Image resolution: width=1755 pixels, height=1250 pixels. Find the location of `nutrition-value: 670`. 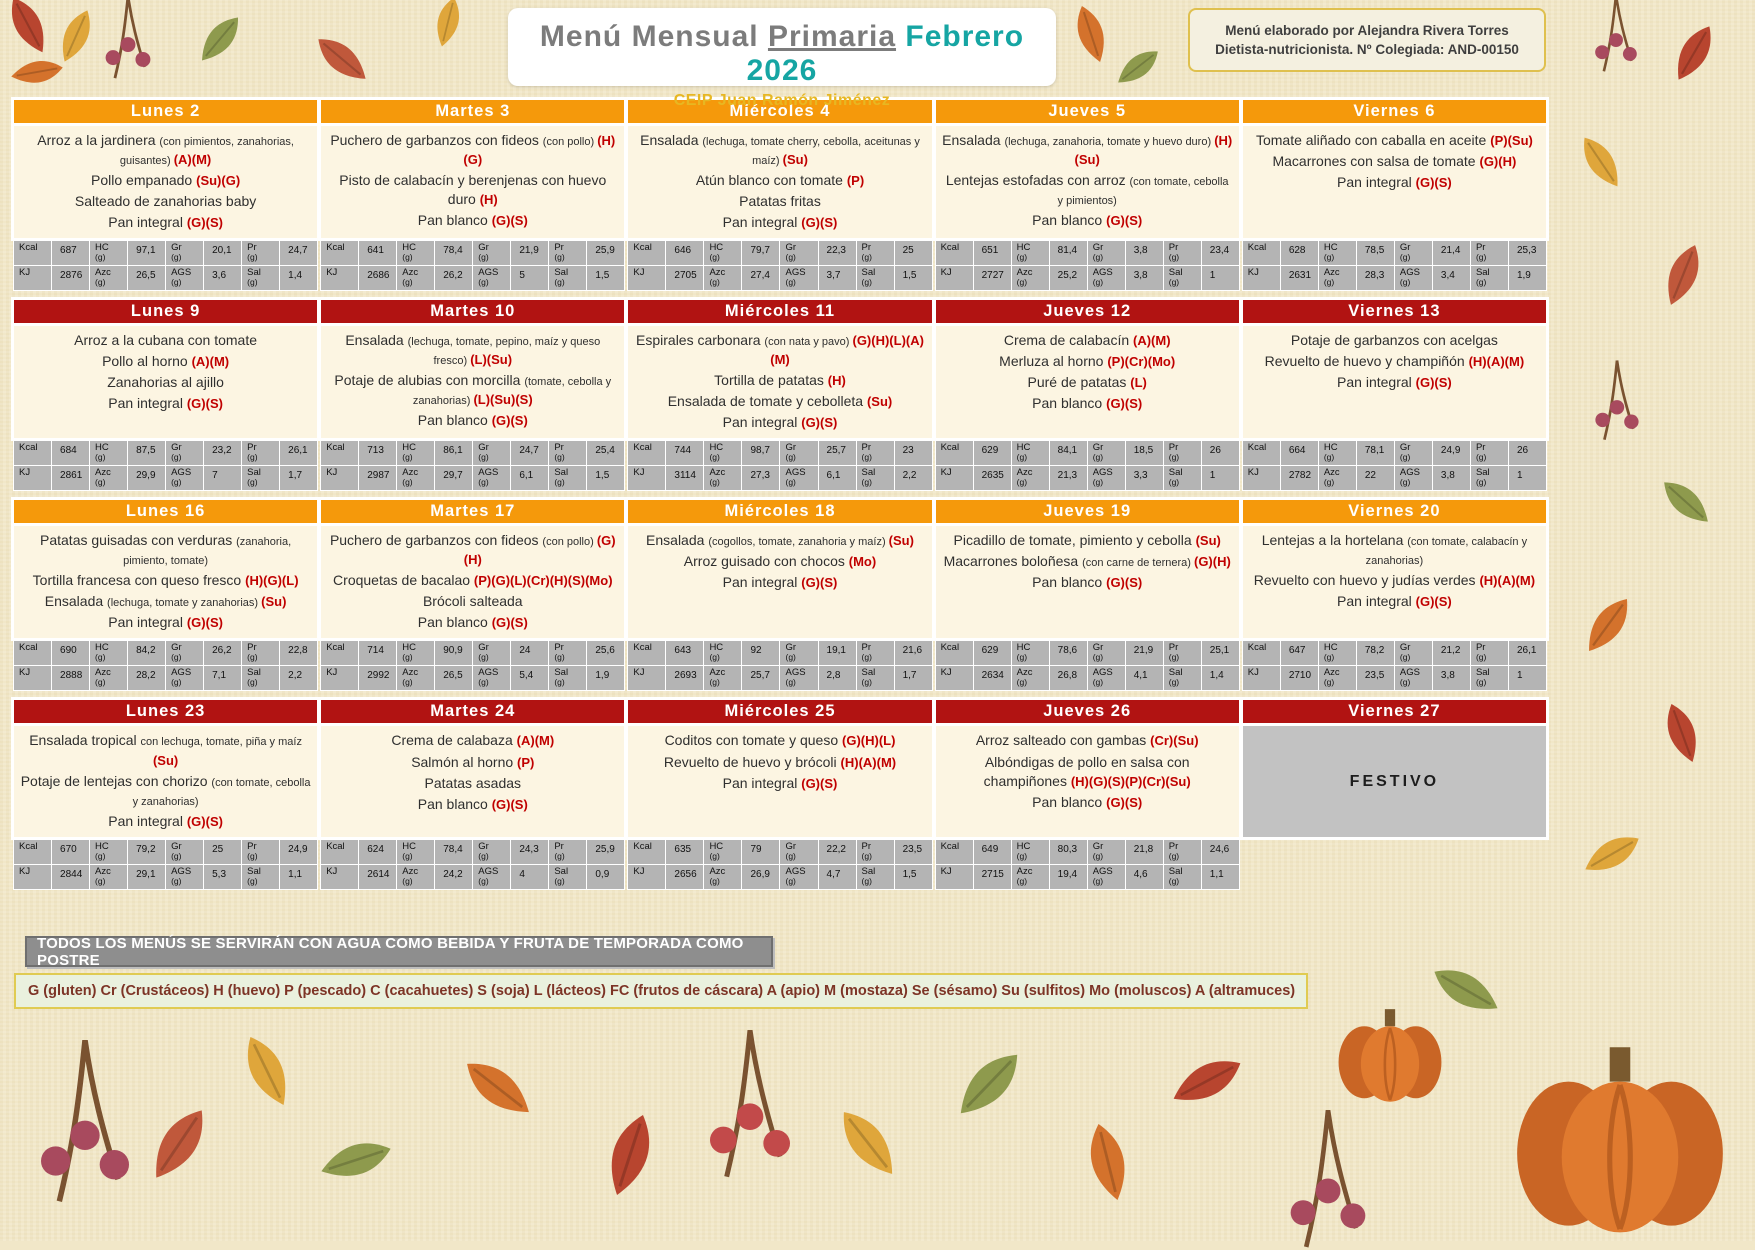

nutrition-value: 670 is located at coordinates (71, 851).